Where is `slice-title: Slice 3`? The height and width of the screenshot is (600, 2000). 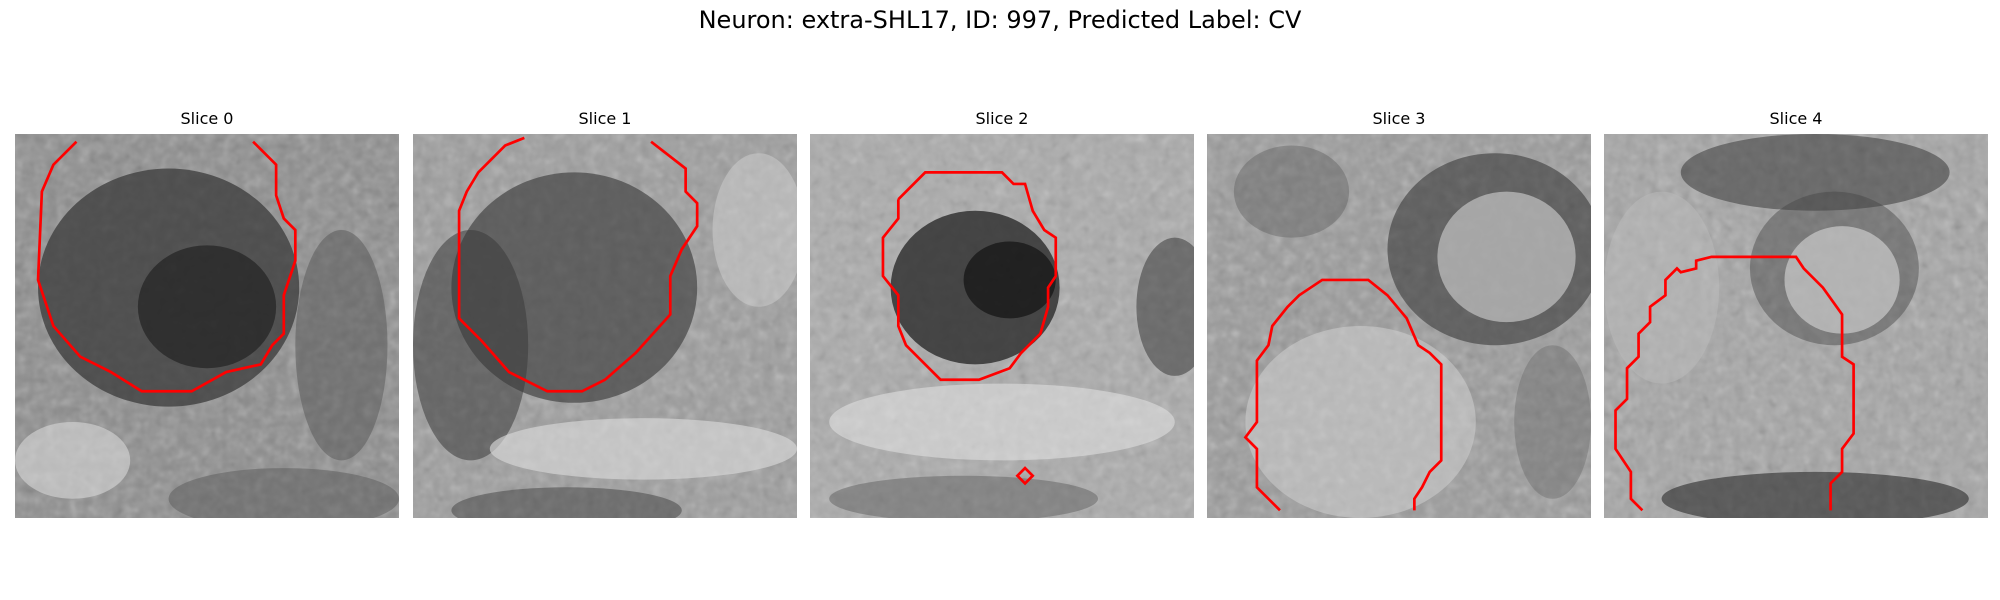 slice-title: Slice 3 is located at coordinates (1399, 118).